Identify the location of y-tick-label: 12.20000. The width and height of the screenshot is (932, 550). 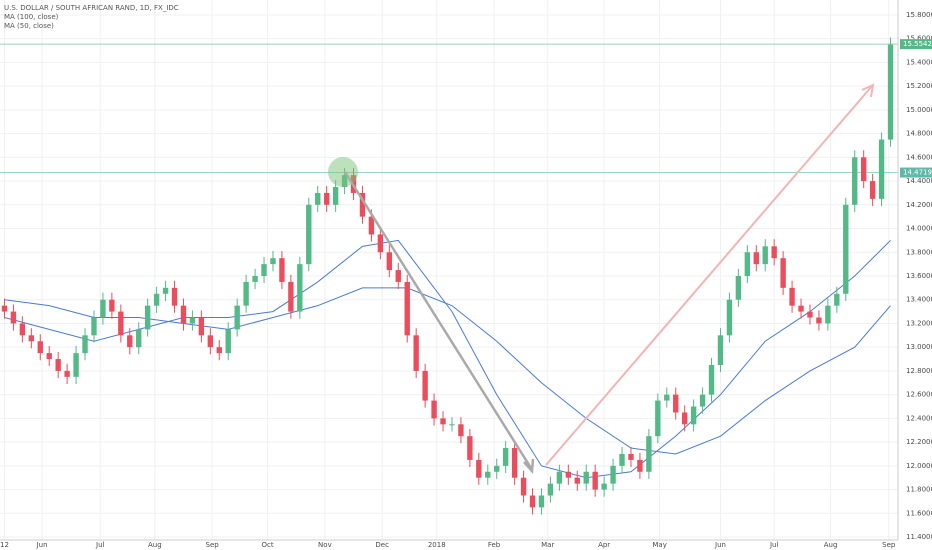
(919, 442).